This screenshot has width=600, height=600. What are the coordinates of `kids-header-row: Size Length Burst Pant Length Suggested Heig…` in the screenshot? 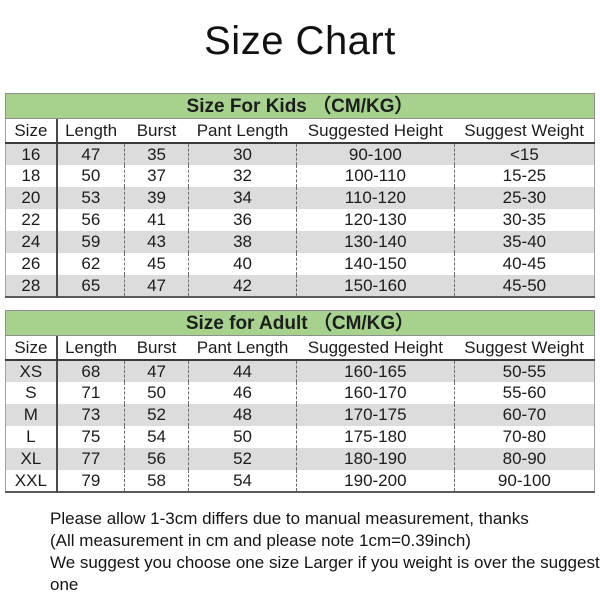 It's located at (300, 131).